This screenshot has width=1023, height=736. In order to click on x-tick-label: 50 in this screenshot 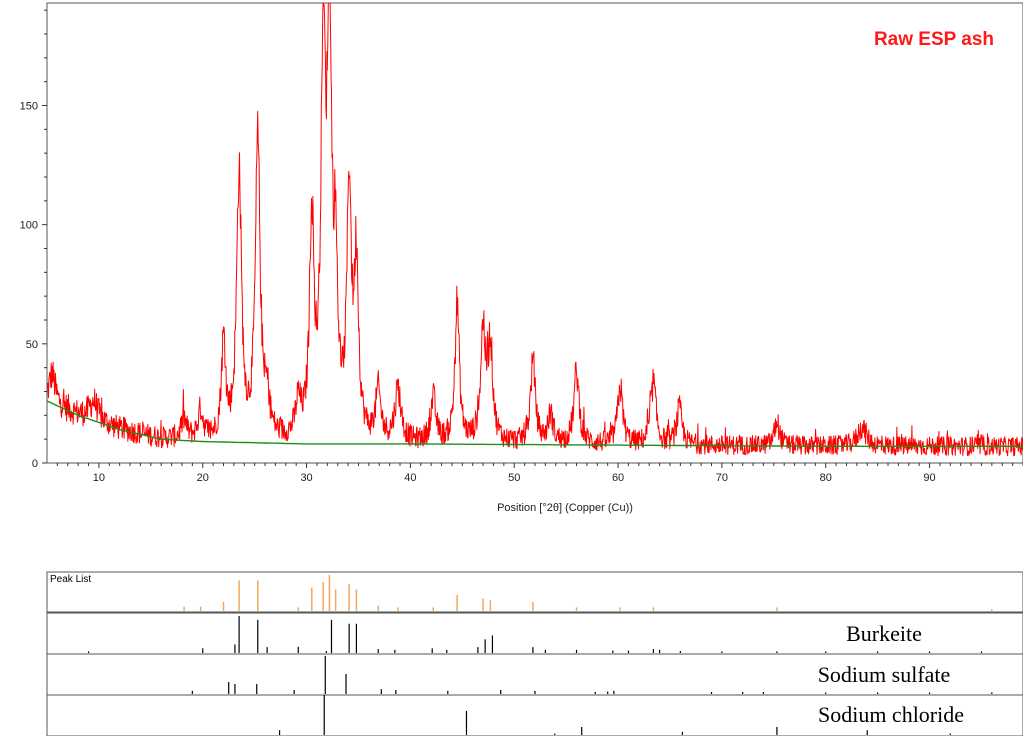, I will do `click(514, 478)`.